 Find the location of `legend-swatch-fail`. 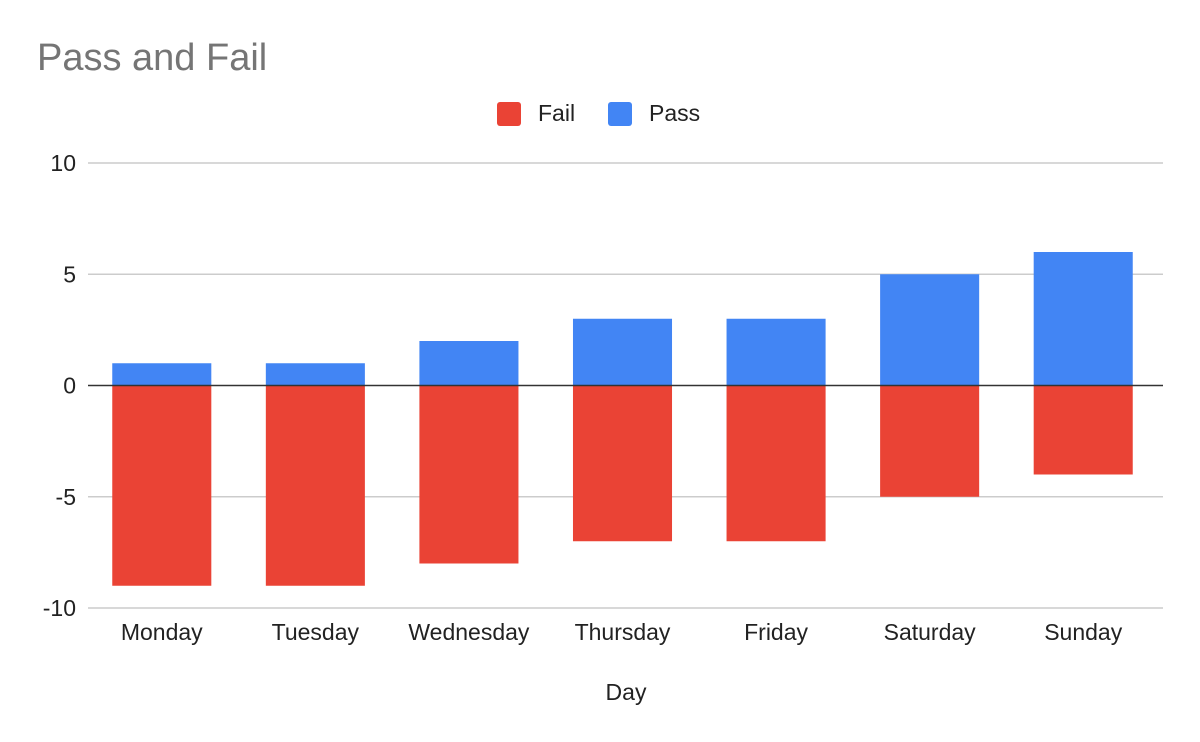

legend-swatch-fail is located at coordinates (509, 114).